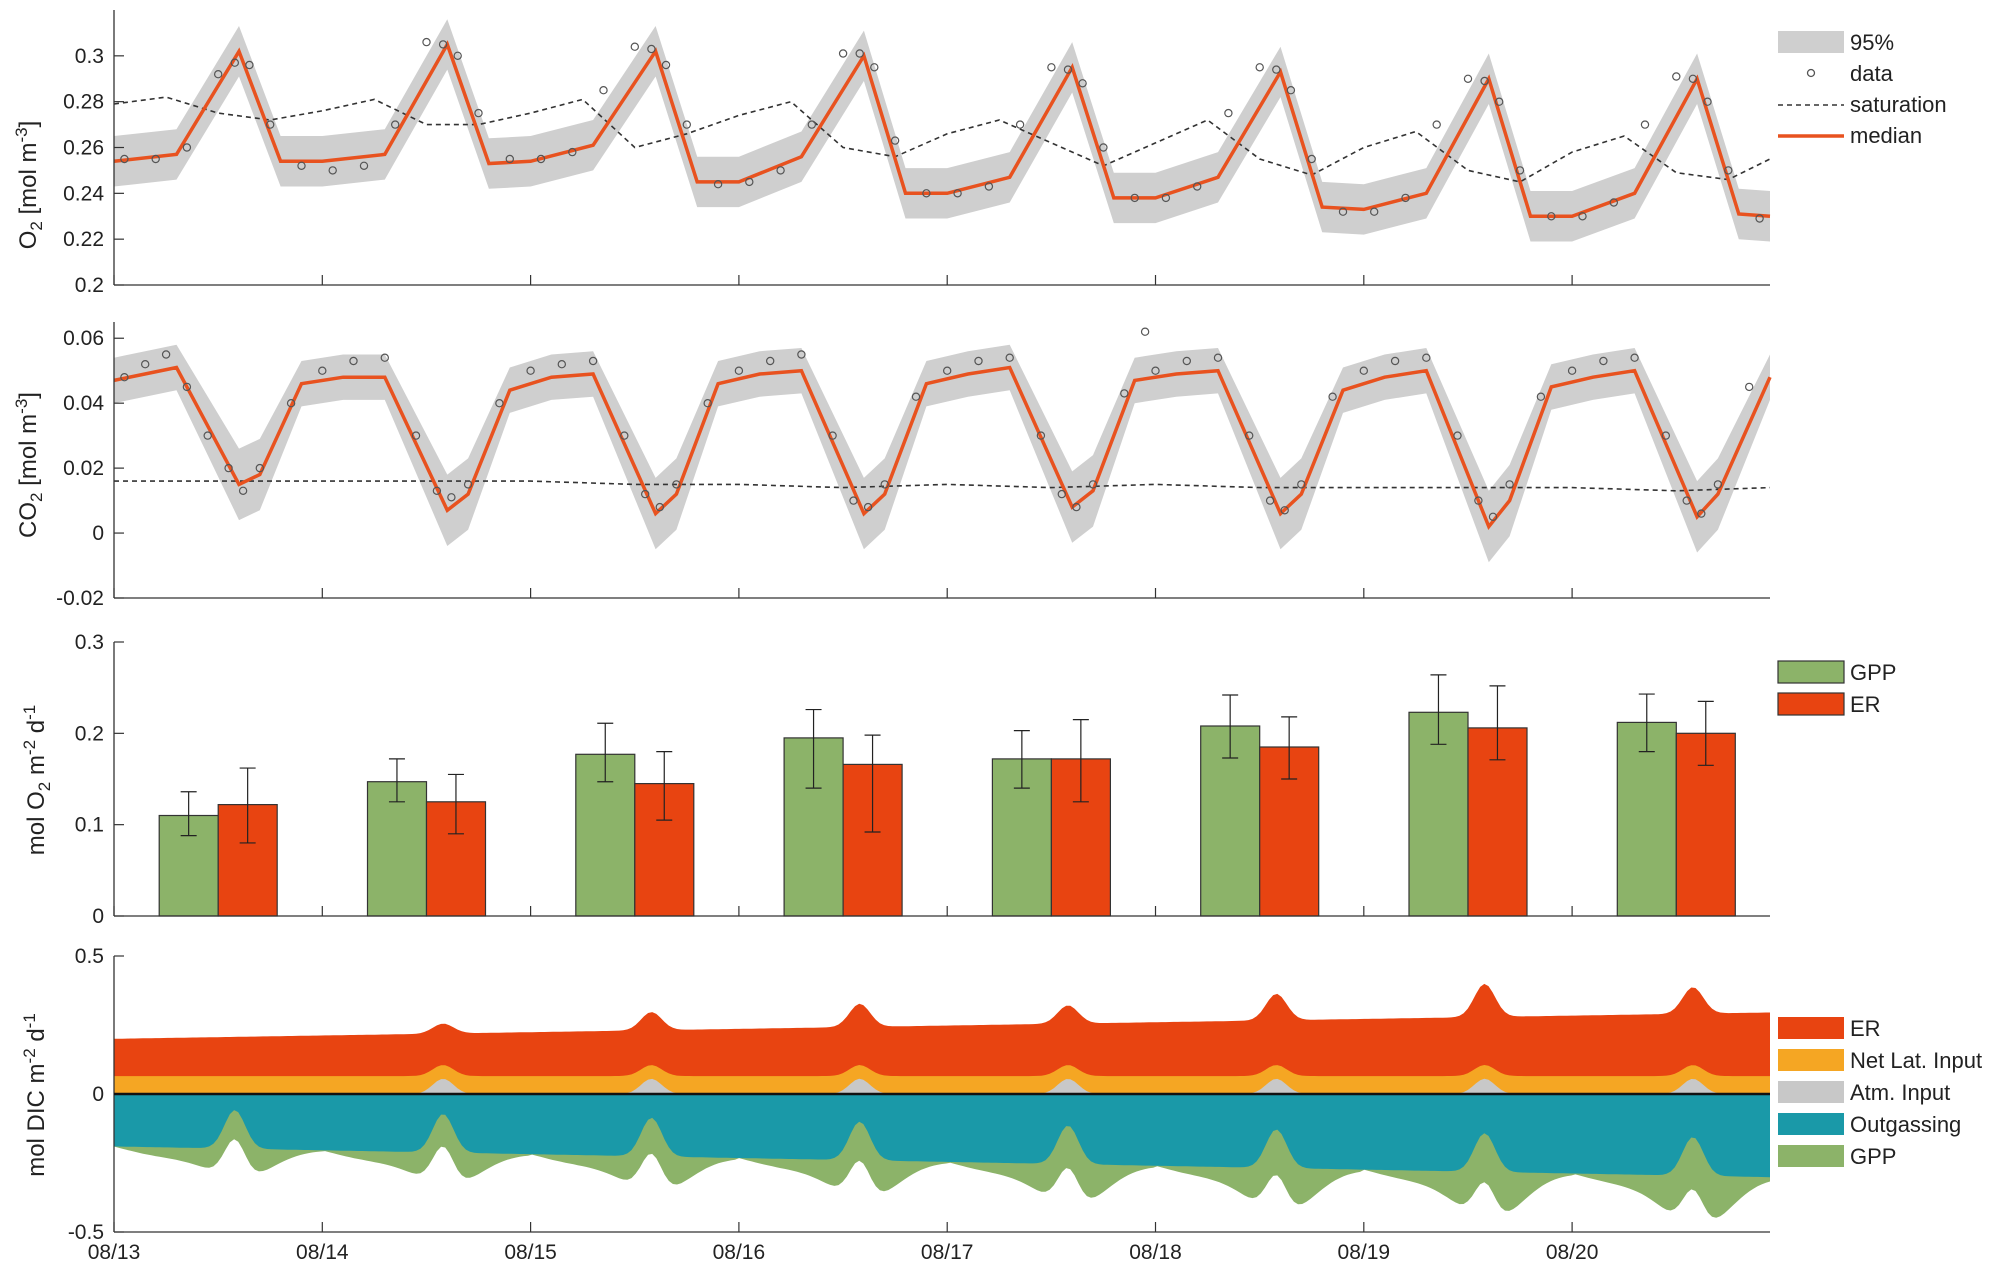  I want to click on o2-y-tick-label: 0.3, so click(89, 56).